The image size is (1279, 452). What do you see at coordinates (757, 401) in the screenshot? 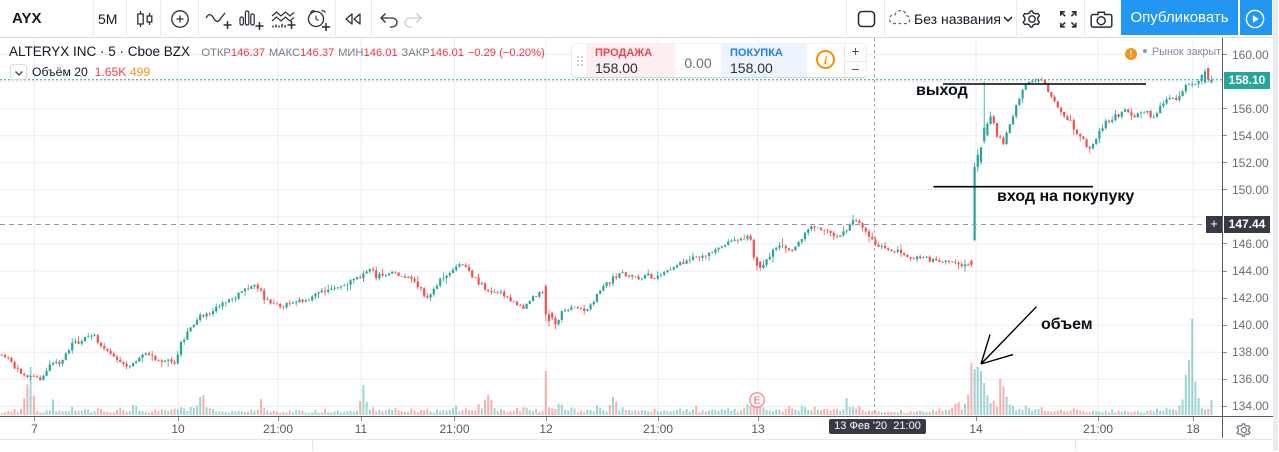
I see `svg-text: E` at bounding box center [757, 401].